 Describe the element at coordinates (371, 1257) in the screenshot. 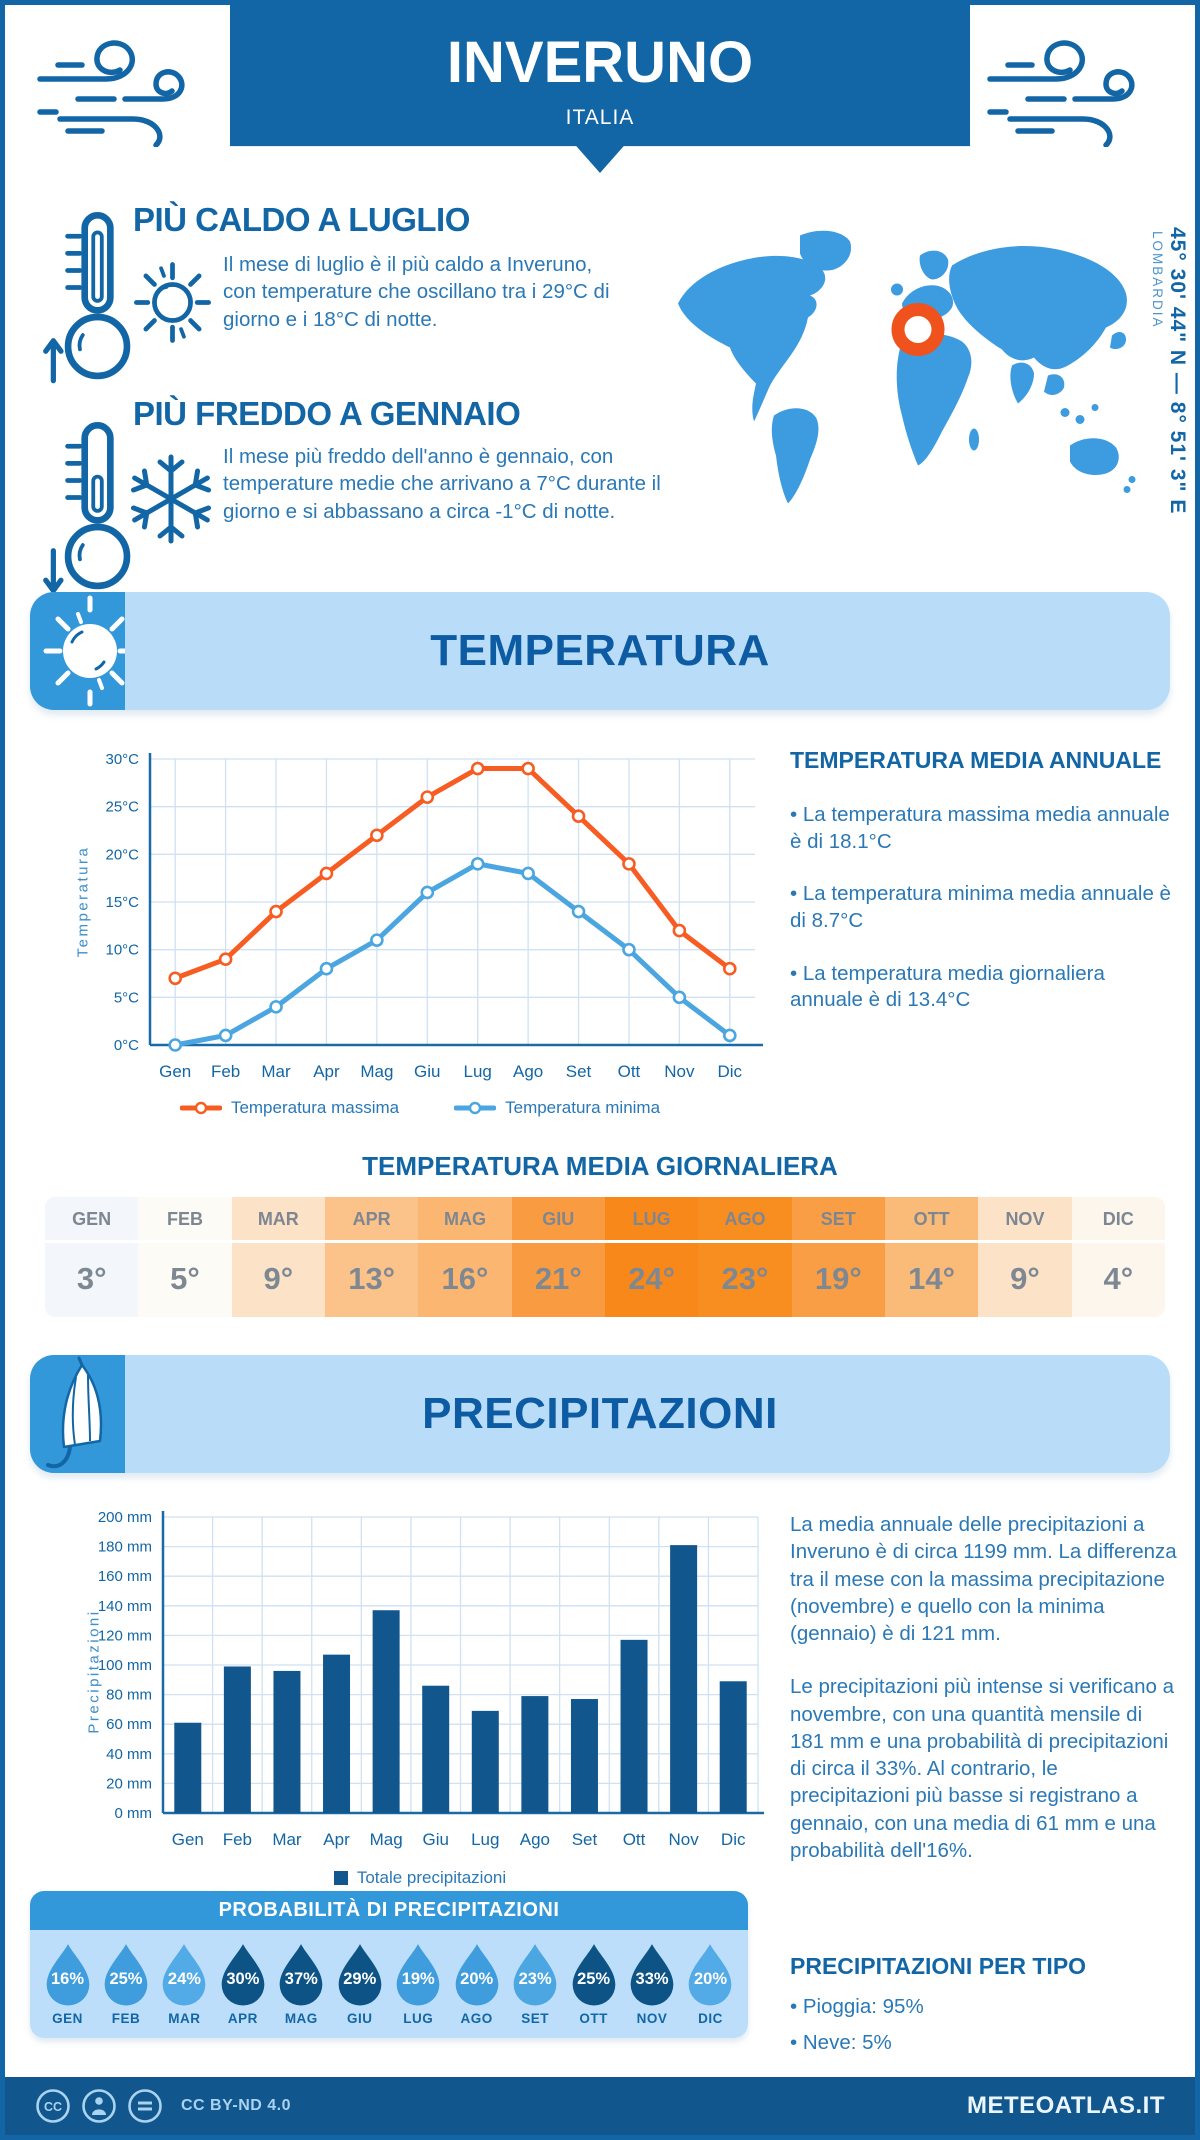

I see `daily-table-column: APR 13°` at that location.